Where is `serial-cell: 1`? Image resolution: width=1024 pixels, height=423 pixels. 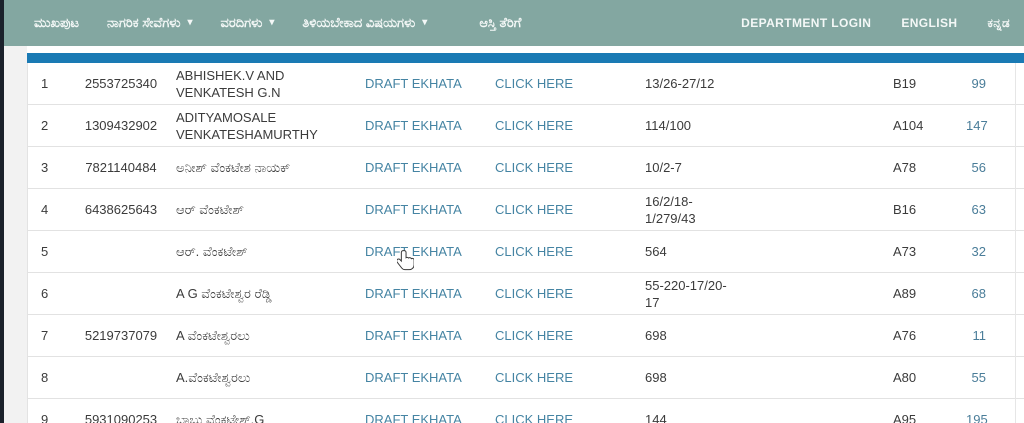
serial-cell: 1 is located at coordinates (45, 83).